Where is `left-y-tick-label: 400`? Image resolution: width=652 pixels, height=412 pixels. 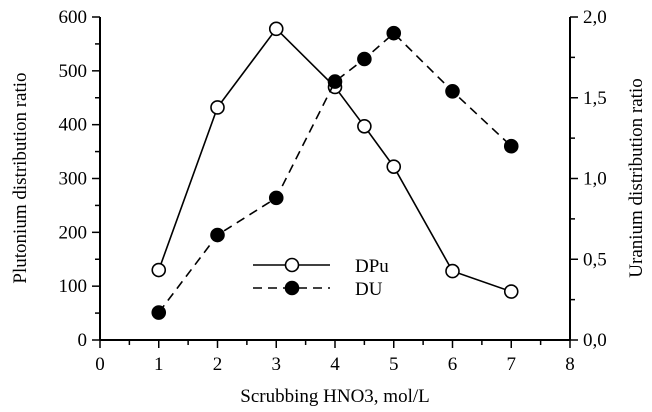 left-y-tick-label: 400 is located at coordinates (73, 125).